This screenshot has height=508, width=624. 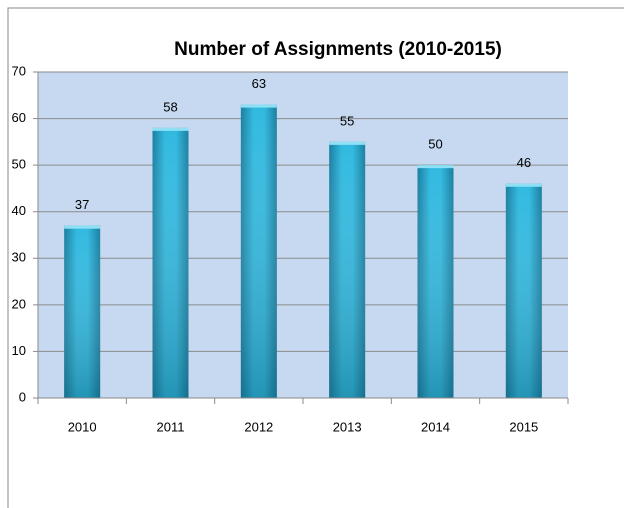 I want to click on x-tick-label: 2012, so click(x=258, y=426).